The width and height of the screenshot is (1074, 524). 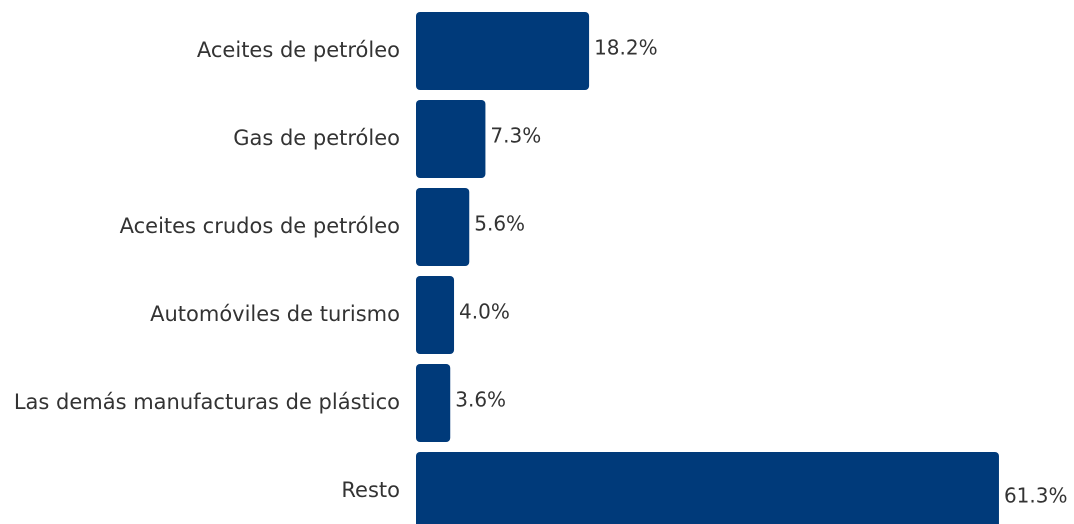 What do you see at coordinates (515, 136) in the screenshot?
I see `value-label: 7.3%` at bounding box center [515, 136].